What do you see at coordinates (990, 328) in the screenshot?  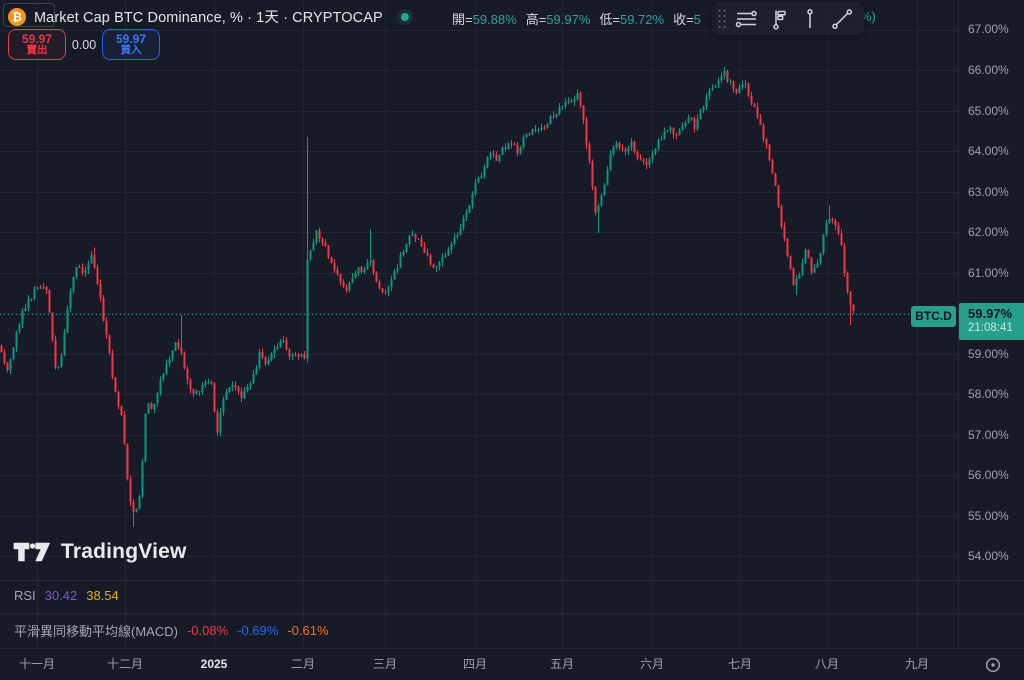 I see `bar-countdown: 21:08:41` at bounding box center [990, 328].